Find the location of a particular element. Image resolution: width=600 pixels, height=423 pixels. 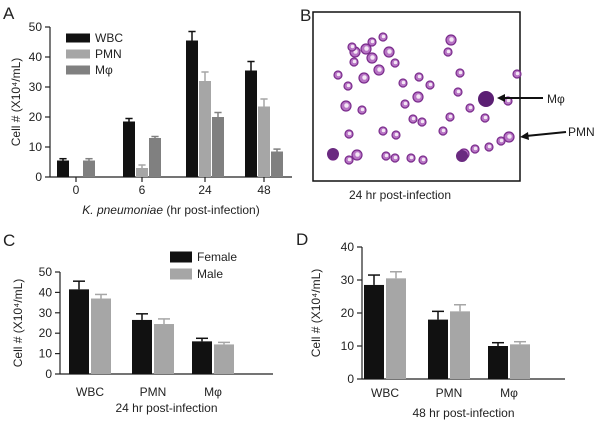

chart-d-x-tick-label: Mφ is located at coordinates (509, 393).